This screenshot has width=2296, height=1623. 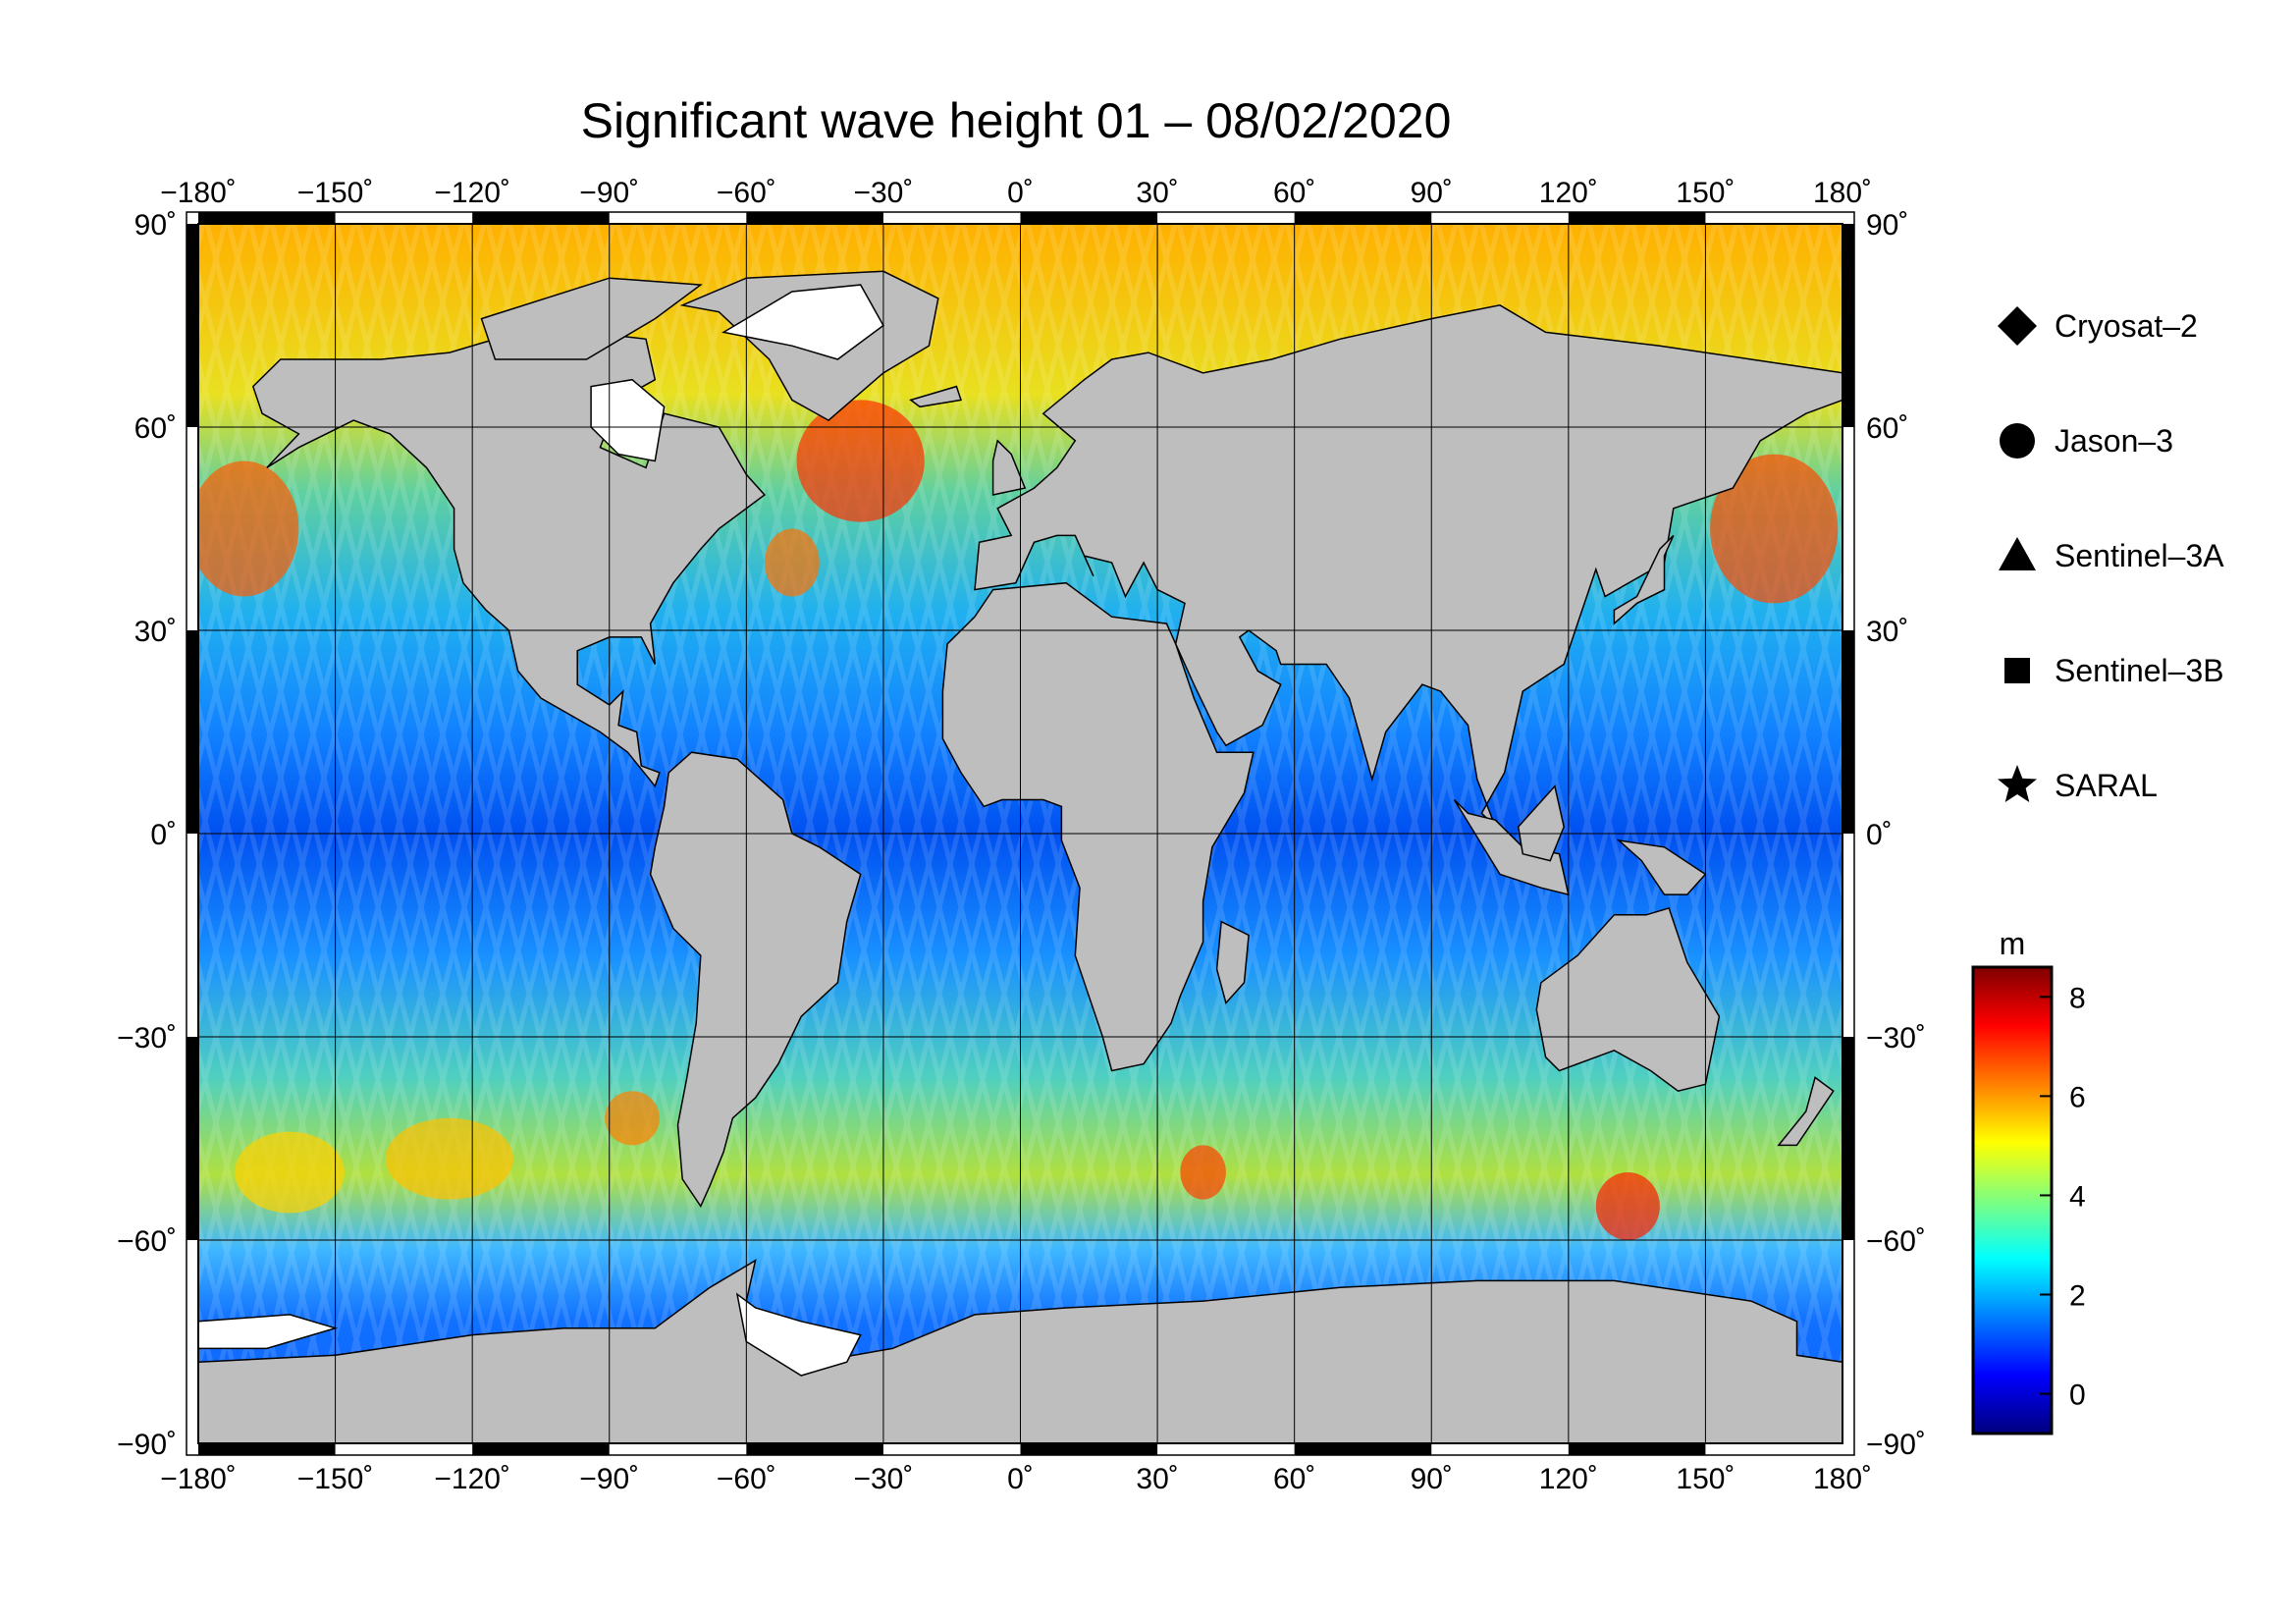 What do you see at coordinates (2077, 998) in the screenshot?
I see `colorbar-tick-label: 8` at bounding box center [2077, 998].